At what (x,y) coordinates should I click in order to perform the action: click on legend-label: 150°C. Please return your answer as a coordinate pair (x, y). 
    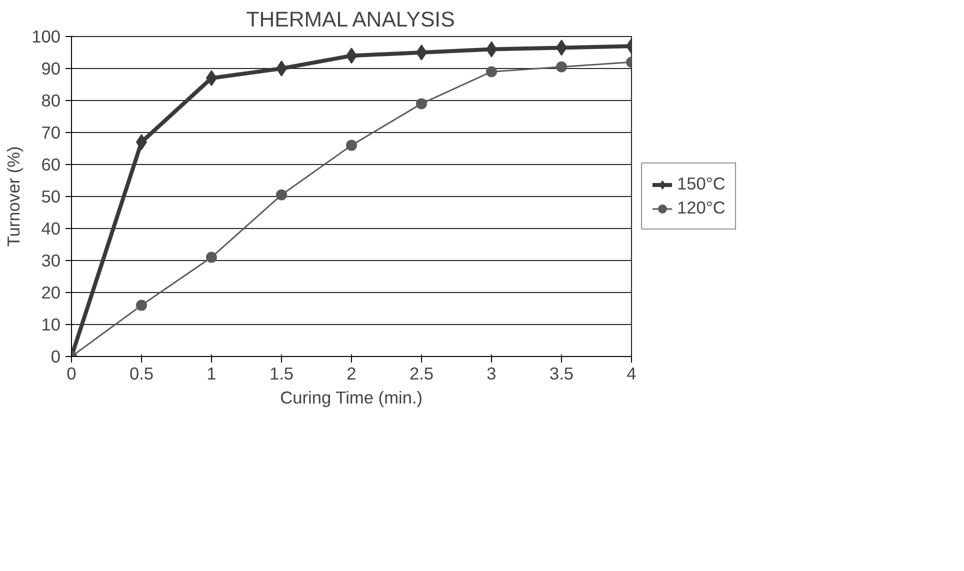
    Looking at the image, I should click on (701, 184).